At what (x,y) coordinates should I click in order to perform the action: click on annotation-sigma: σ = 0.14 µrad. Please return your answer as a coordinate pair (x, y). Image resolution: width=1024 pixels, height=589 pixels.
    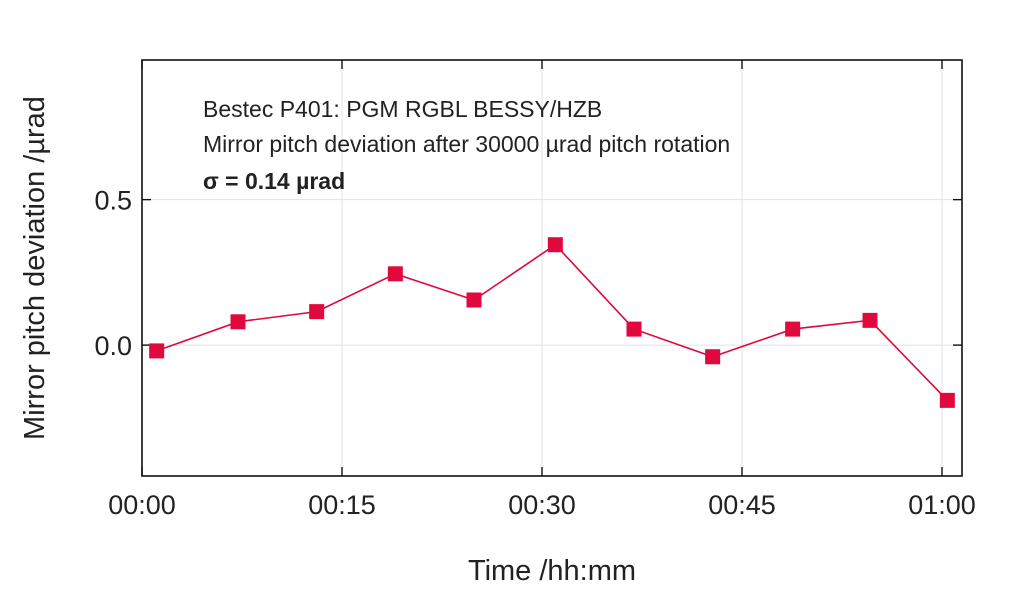
    Looking at the image, I should click on (274, 181).